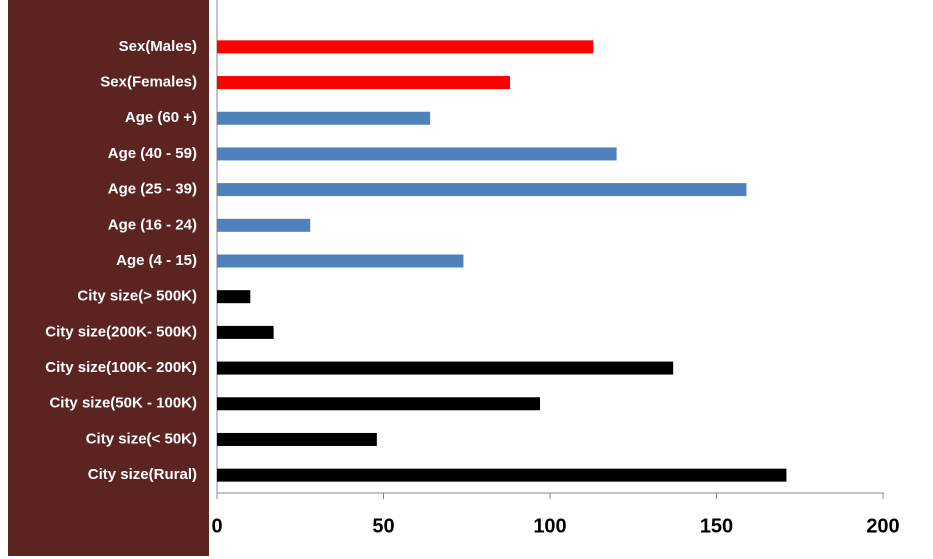  Describe the element at coordinates (137, 296) in the screenshot. I see `category-label: City size(> 500K)` at that location.